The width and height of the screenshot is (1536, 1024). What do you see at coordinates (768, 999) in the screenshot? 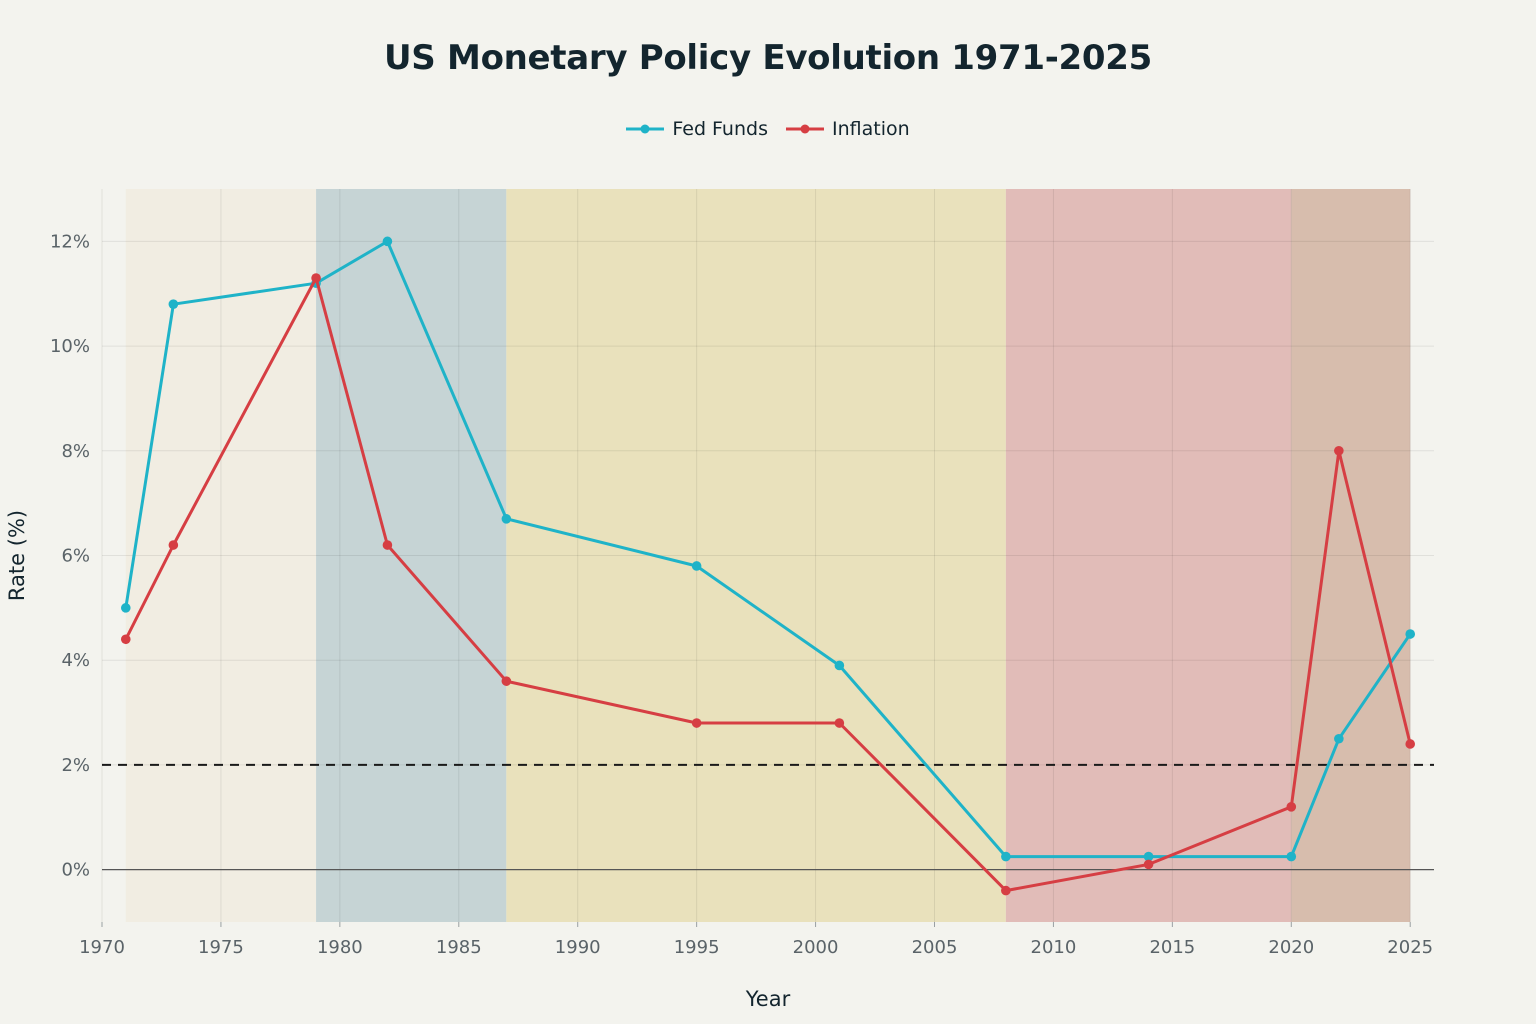
I see `x-axis-title: Year` at bounding box center [768, 999].